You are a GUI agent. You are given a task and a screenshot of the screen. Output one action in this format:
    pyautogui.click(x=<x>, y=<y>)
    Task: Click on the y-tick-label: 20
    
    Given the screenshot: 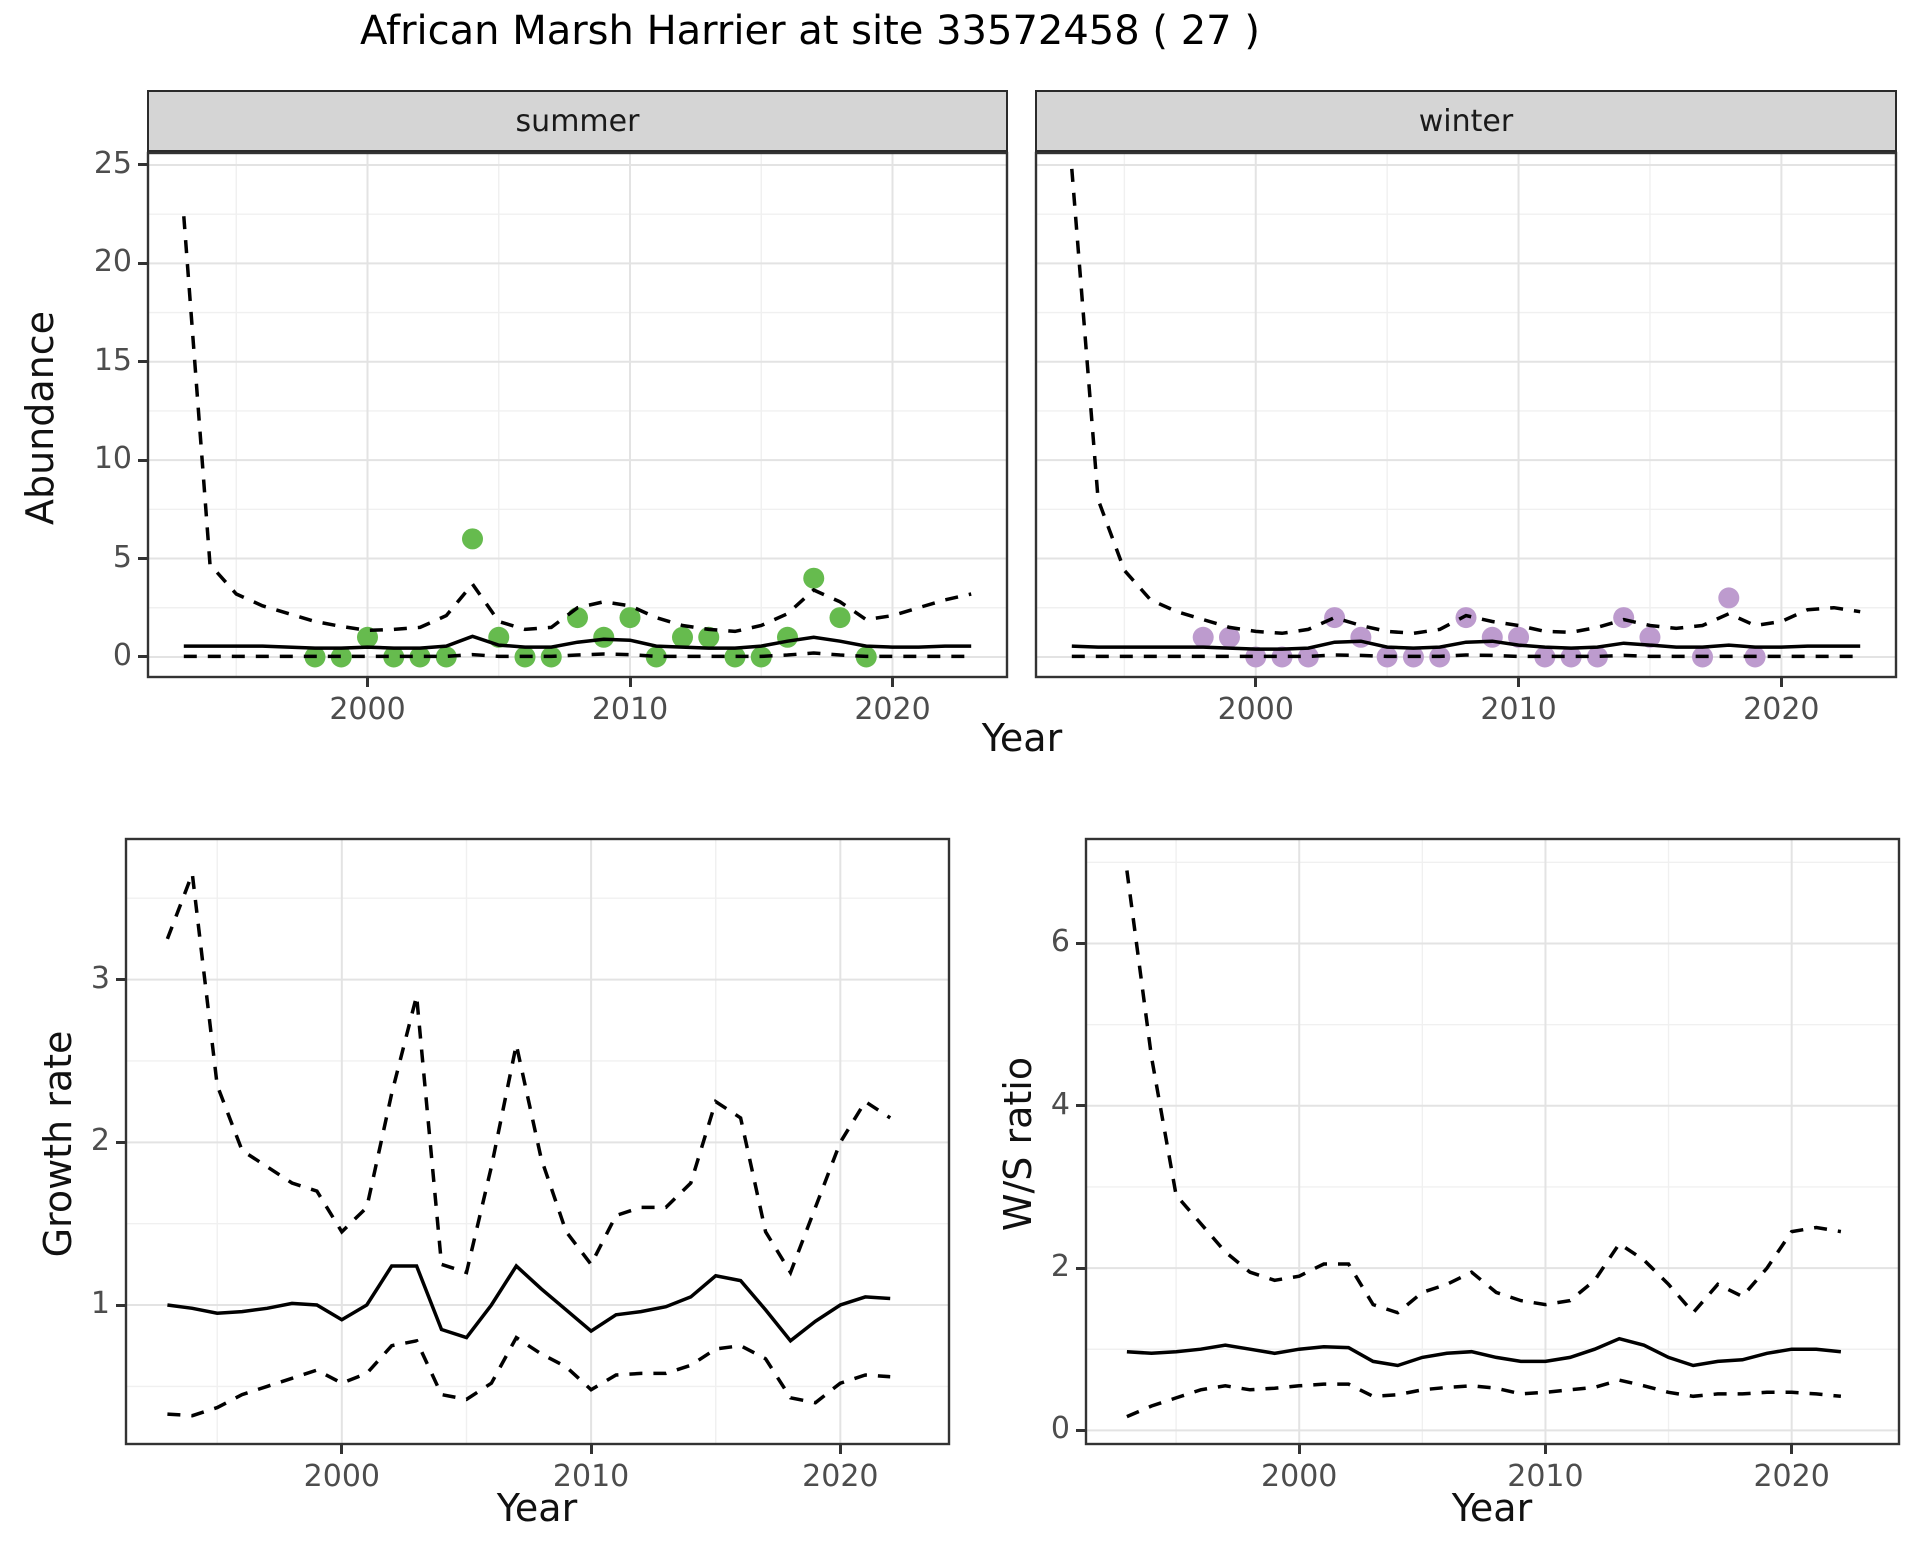 What is the action you would take?
    pyautogui.click(x=112, y=262)
    